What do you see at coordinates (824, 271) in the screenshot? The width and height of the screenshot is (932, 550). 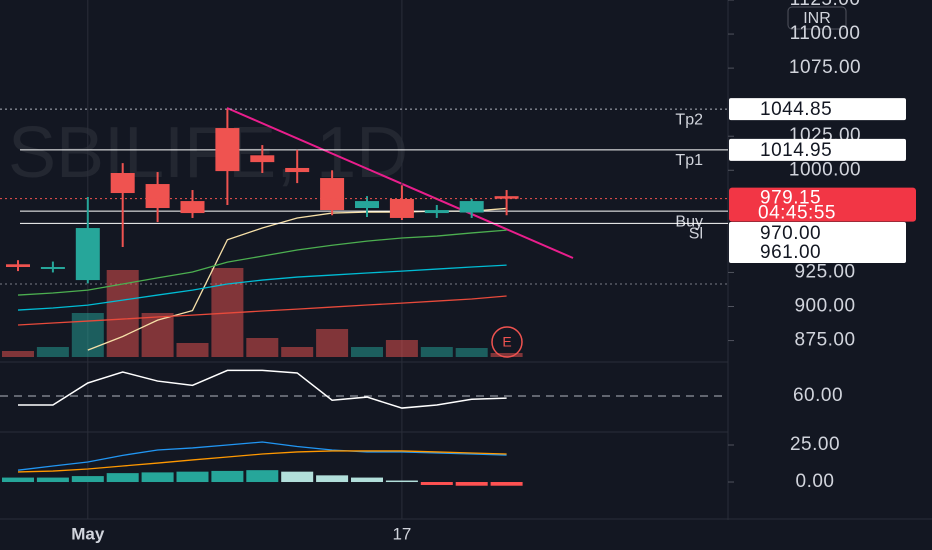 I see `y-tick-label: 925.00` at bounding box center [824, 271].